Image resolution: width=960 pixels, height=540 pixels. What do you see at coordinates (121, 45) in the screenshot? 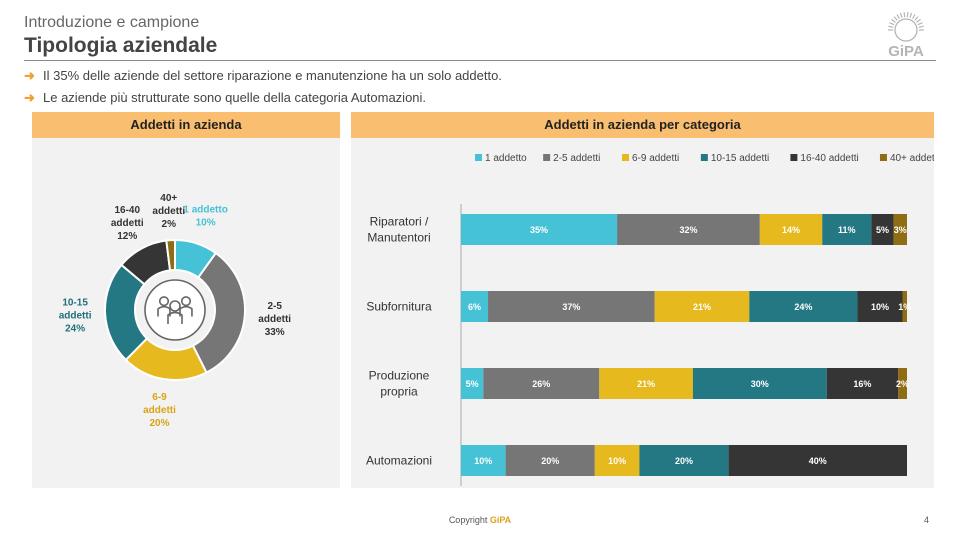
I see `page-title: Tipologia aziendale` at bounding box center [121, 45].